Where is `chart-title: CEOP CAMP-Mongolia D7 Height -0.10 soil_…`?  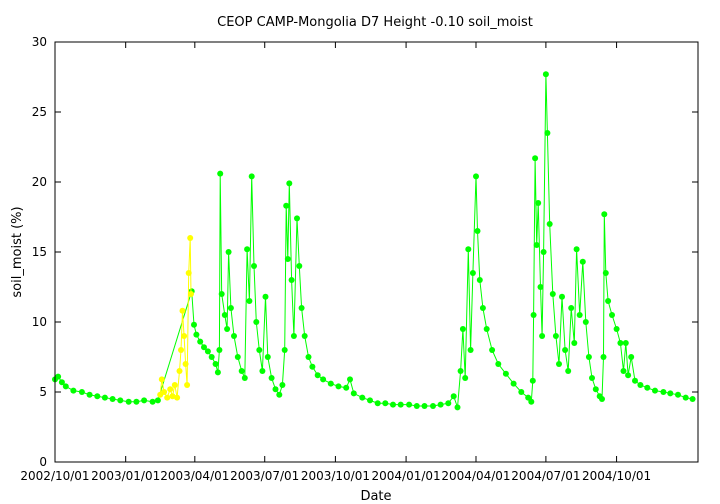 chart-title: CEOP CAMP-Mongolia D7 Height -0.10 soil_… is located at coordinates (375, 22).